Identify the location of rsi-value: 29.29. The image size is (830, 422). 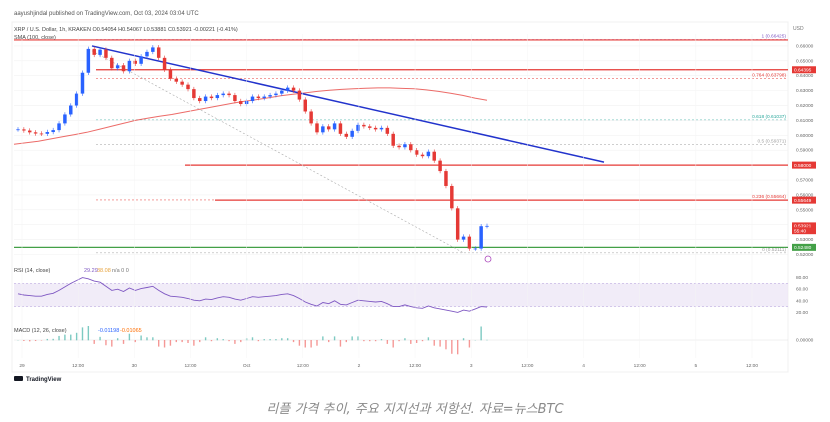
(91, 271).